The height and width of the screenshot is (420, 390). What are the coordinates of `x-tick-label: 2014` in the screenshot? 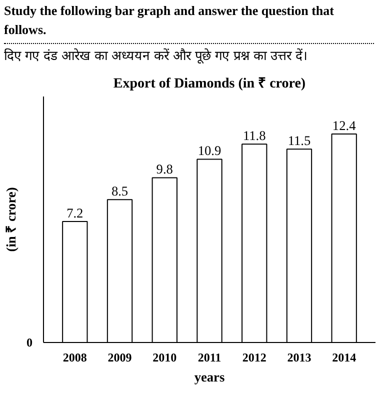 It's located at (344, 357).